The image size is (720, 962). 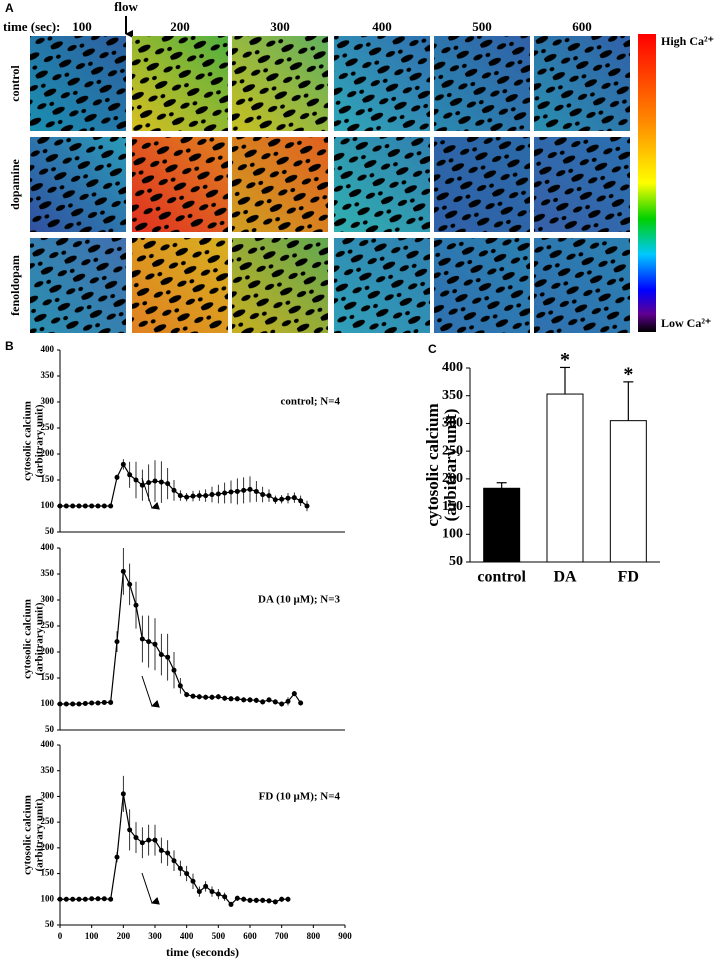 I want to click on panel-label: B, so click(x=9, y=346).